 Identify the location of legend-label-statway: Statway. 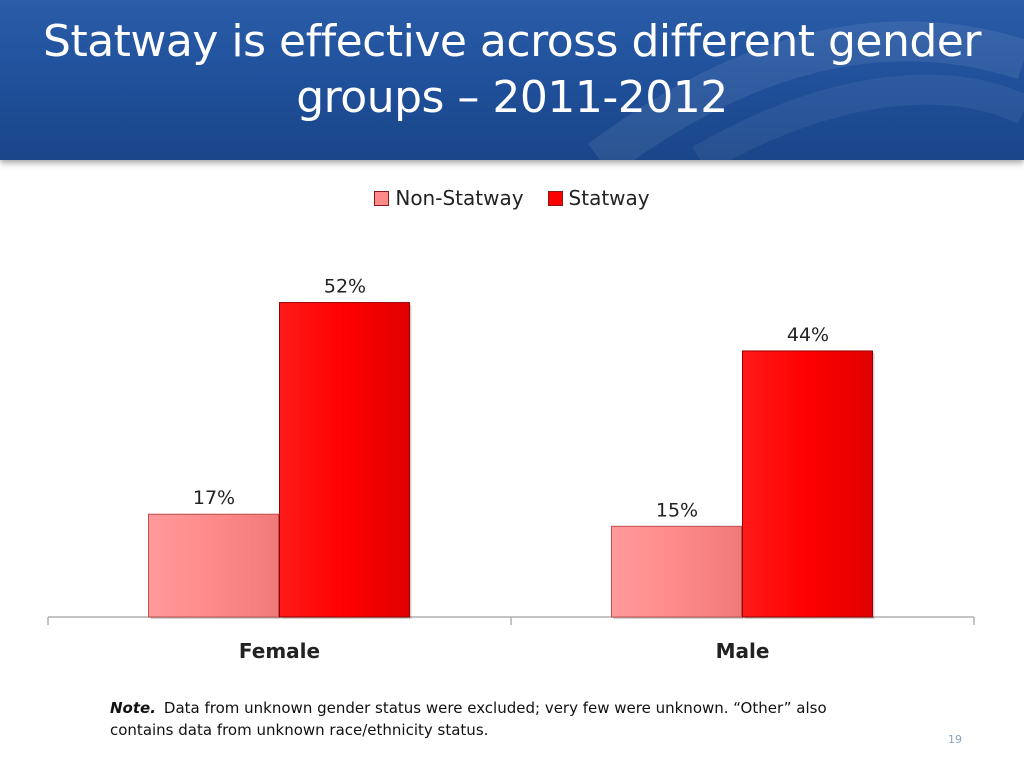
(609, 198).